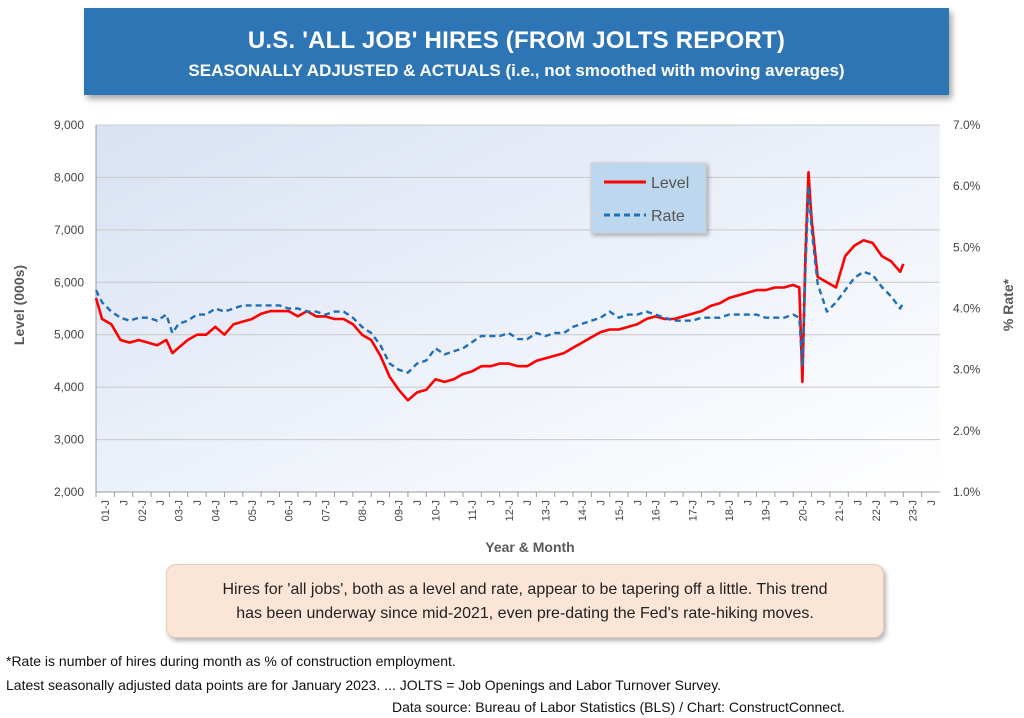 The height and width of the screenshot is (718, 1024). I want to click on y-axis-right-title: % Rate*, so click(1008, 304).